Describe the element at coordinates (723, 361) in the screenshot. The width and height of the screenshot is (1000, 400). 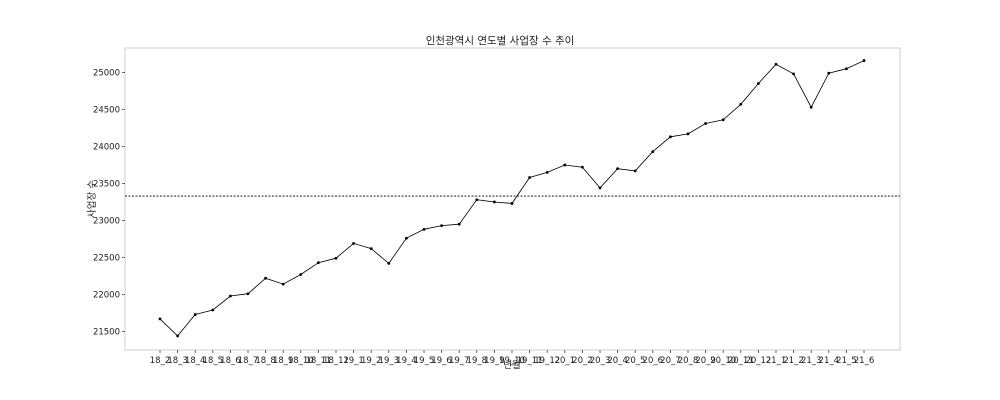
I see `x-tick-label: 20_10` at that location.